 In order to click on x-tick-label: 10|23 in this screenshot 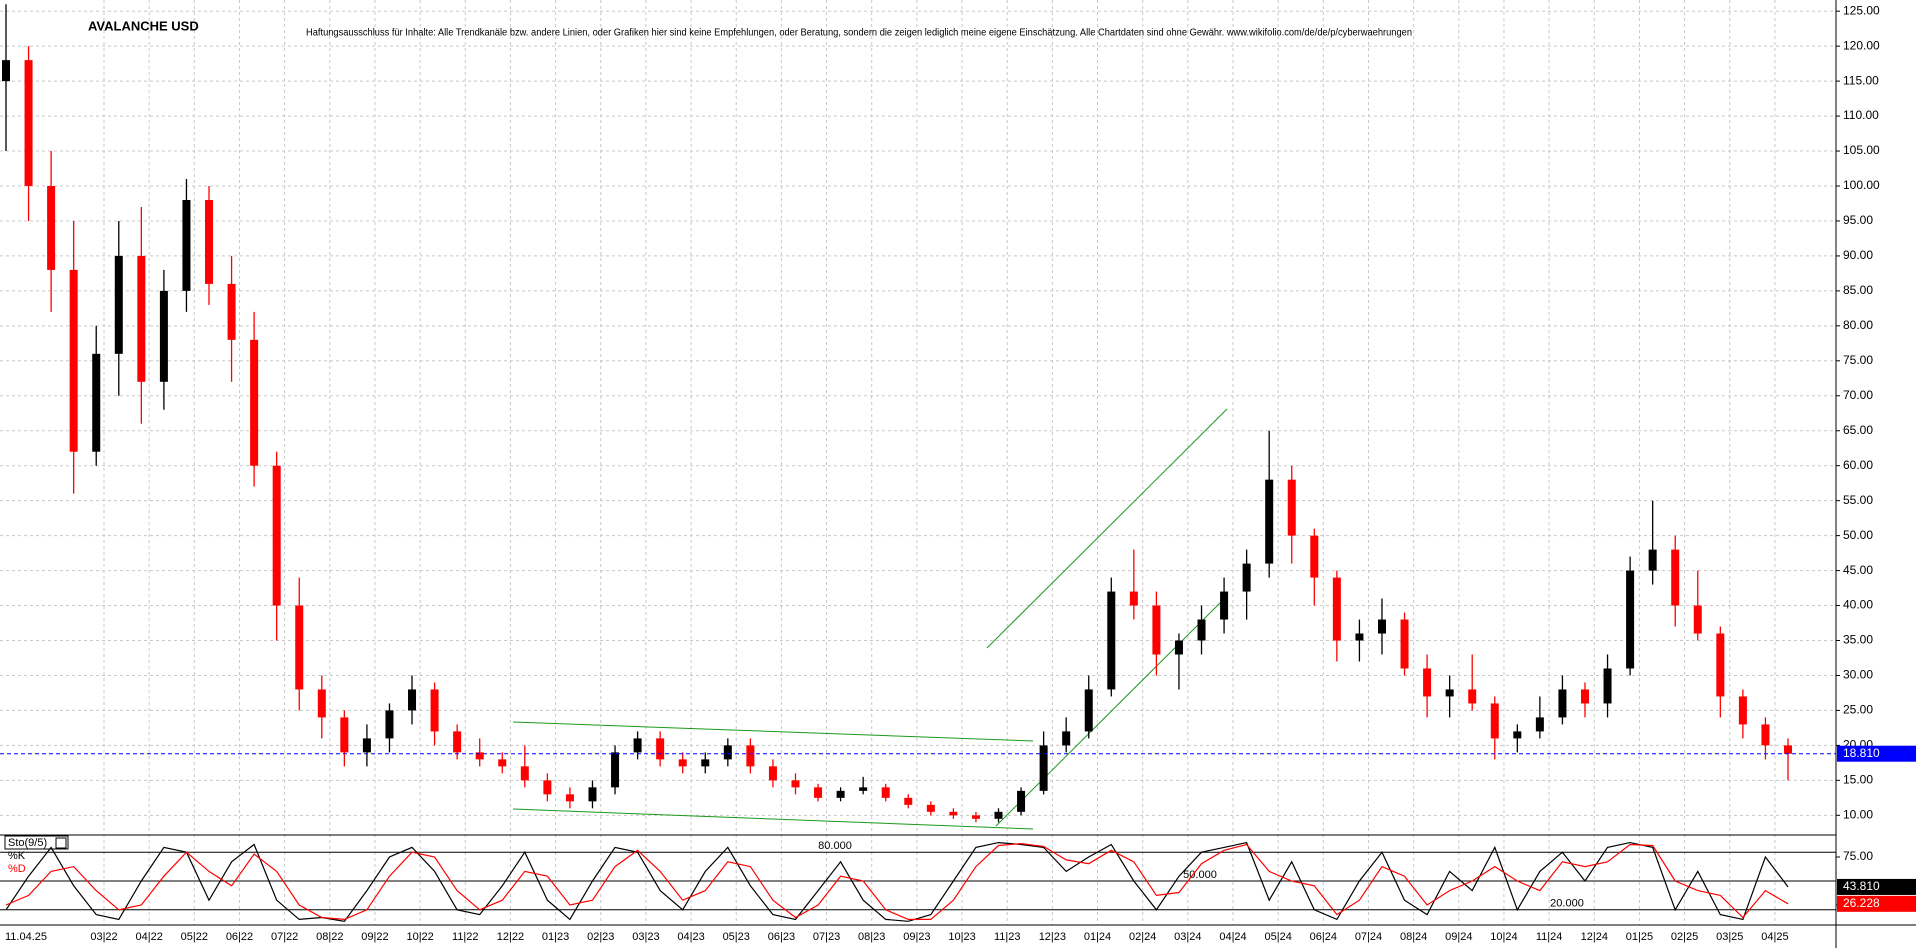, I will do `click(961, 937)`.